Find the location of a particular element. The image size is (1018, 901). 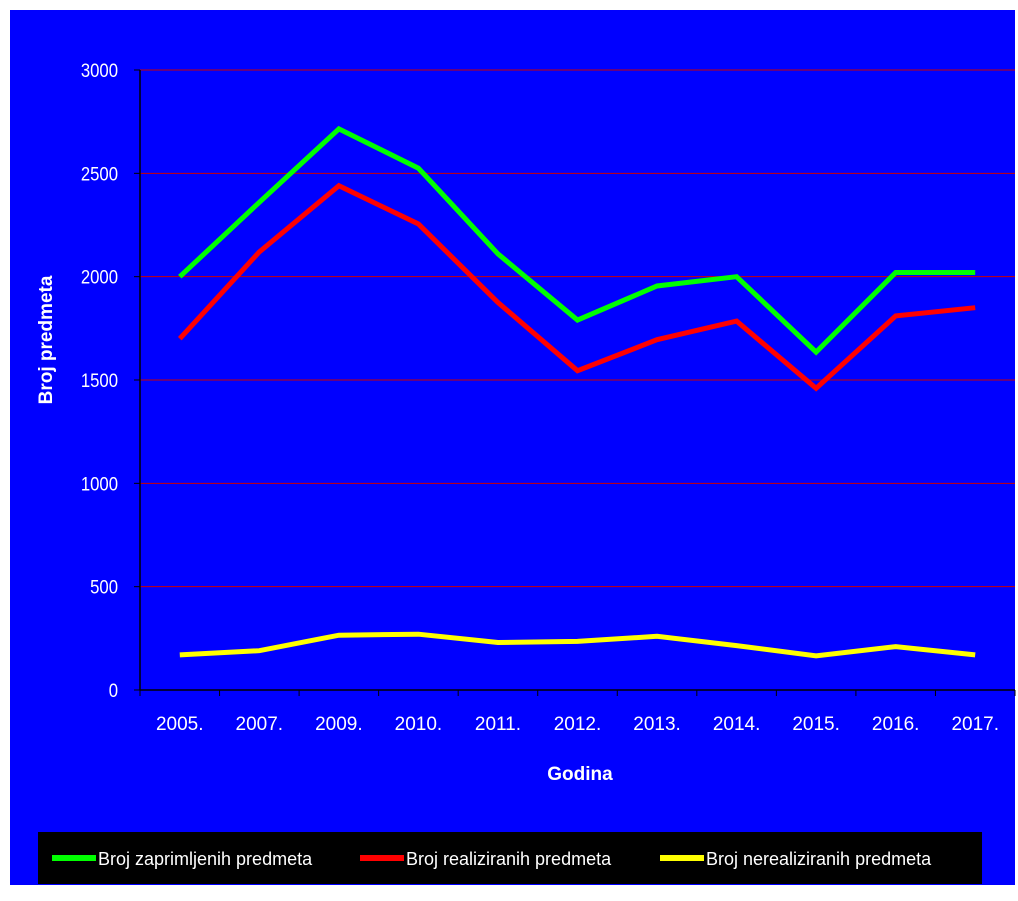

x-tick-label: 2005. is located at coordinates (180, 724).